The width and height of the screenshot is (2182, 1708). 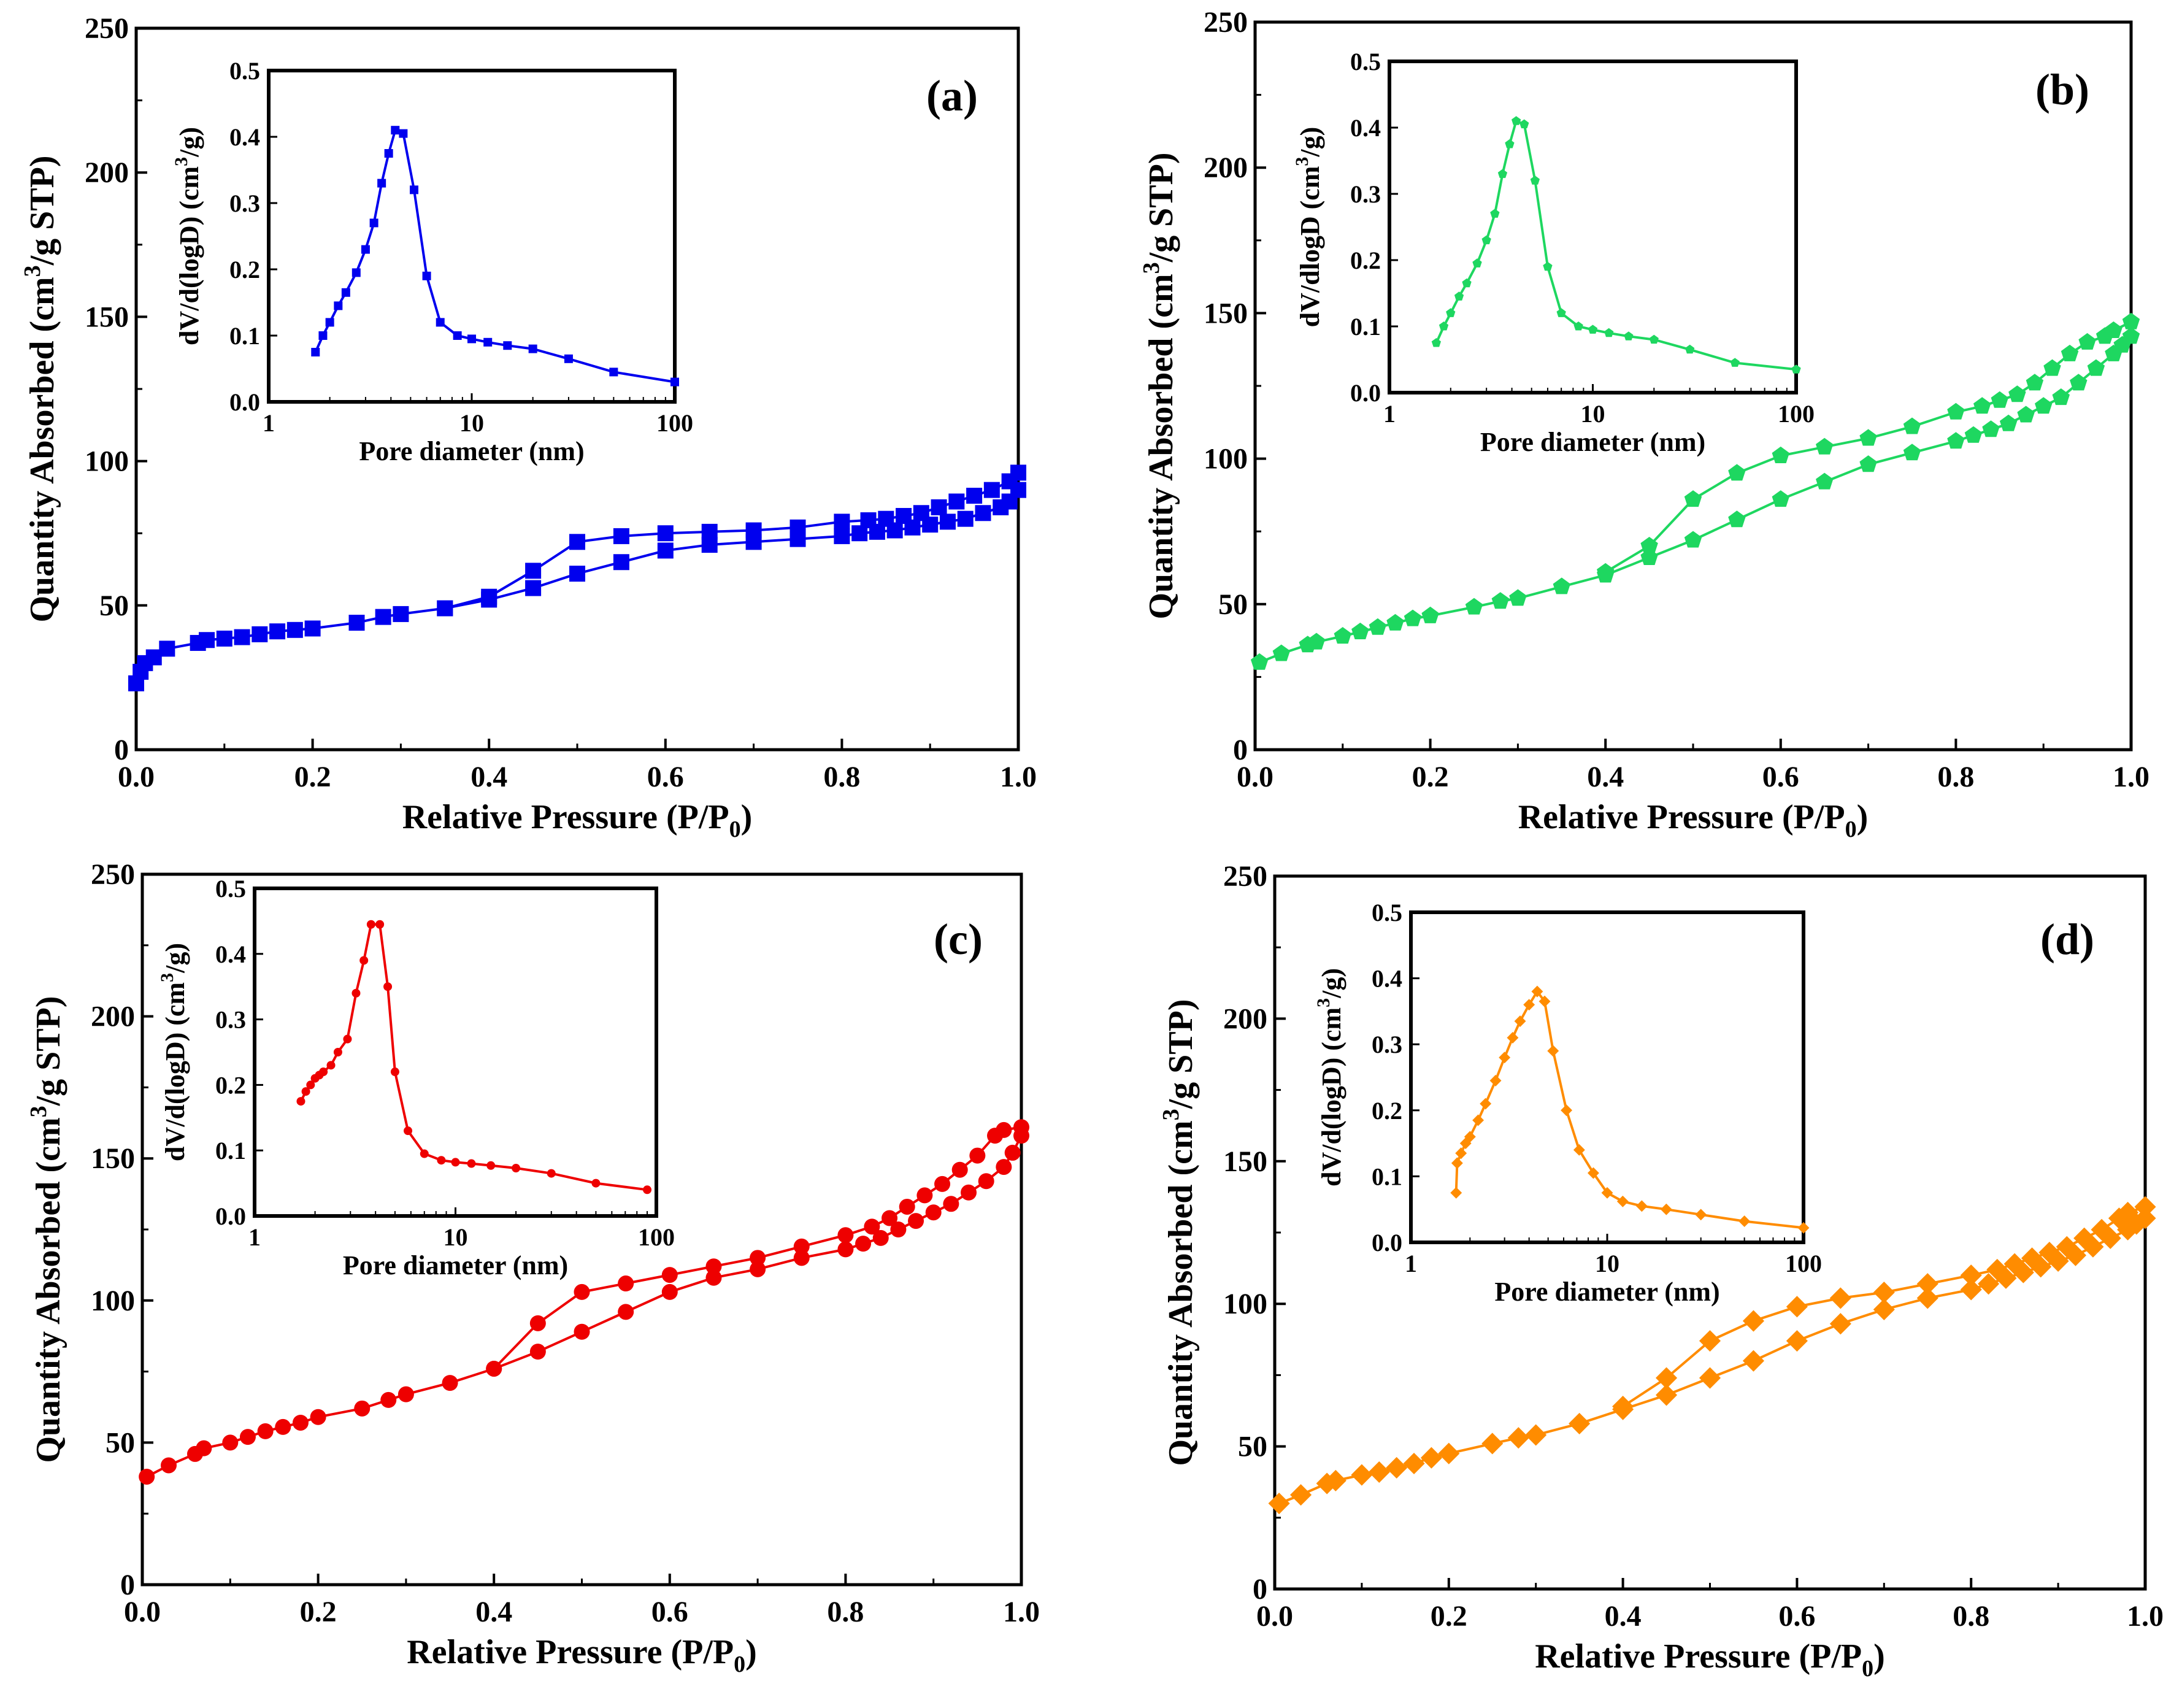 What do you see at coordinates (570, 1652) in the screenshot?
I see `x-axis-label-main: Relative Pressure (P/P` at bounding box center [570, 1652].